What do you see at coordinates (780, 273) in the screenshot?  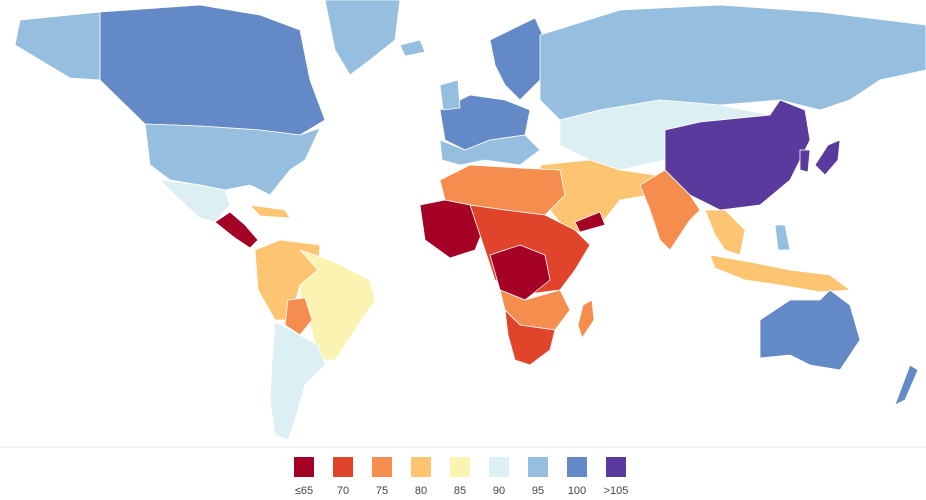 I see `indonesia` at bounding box center [780, 273].